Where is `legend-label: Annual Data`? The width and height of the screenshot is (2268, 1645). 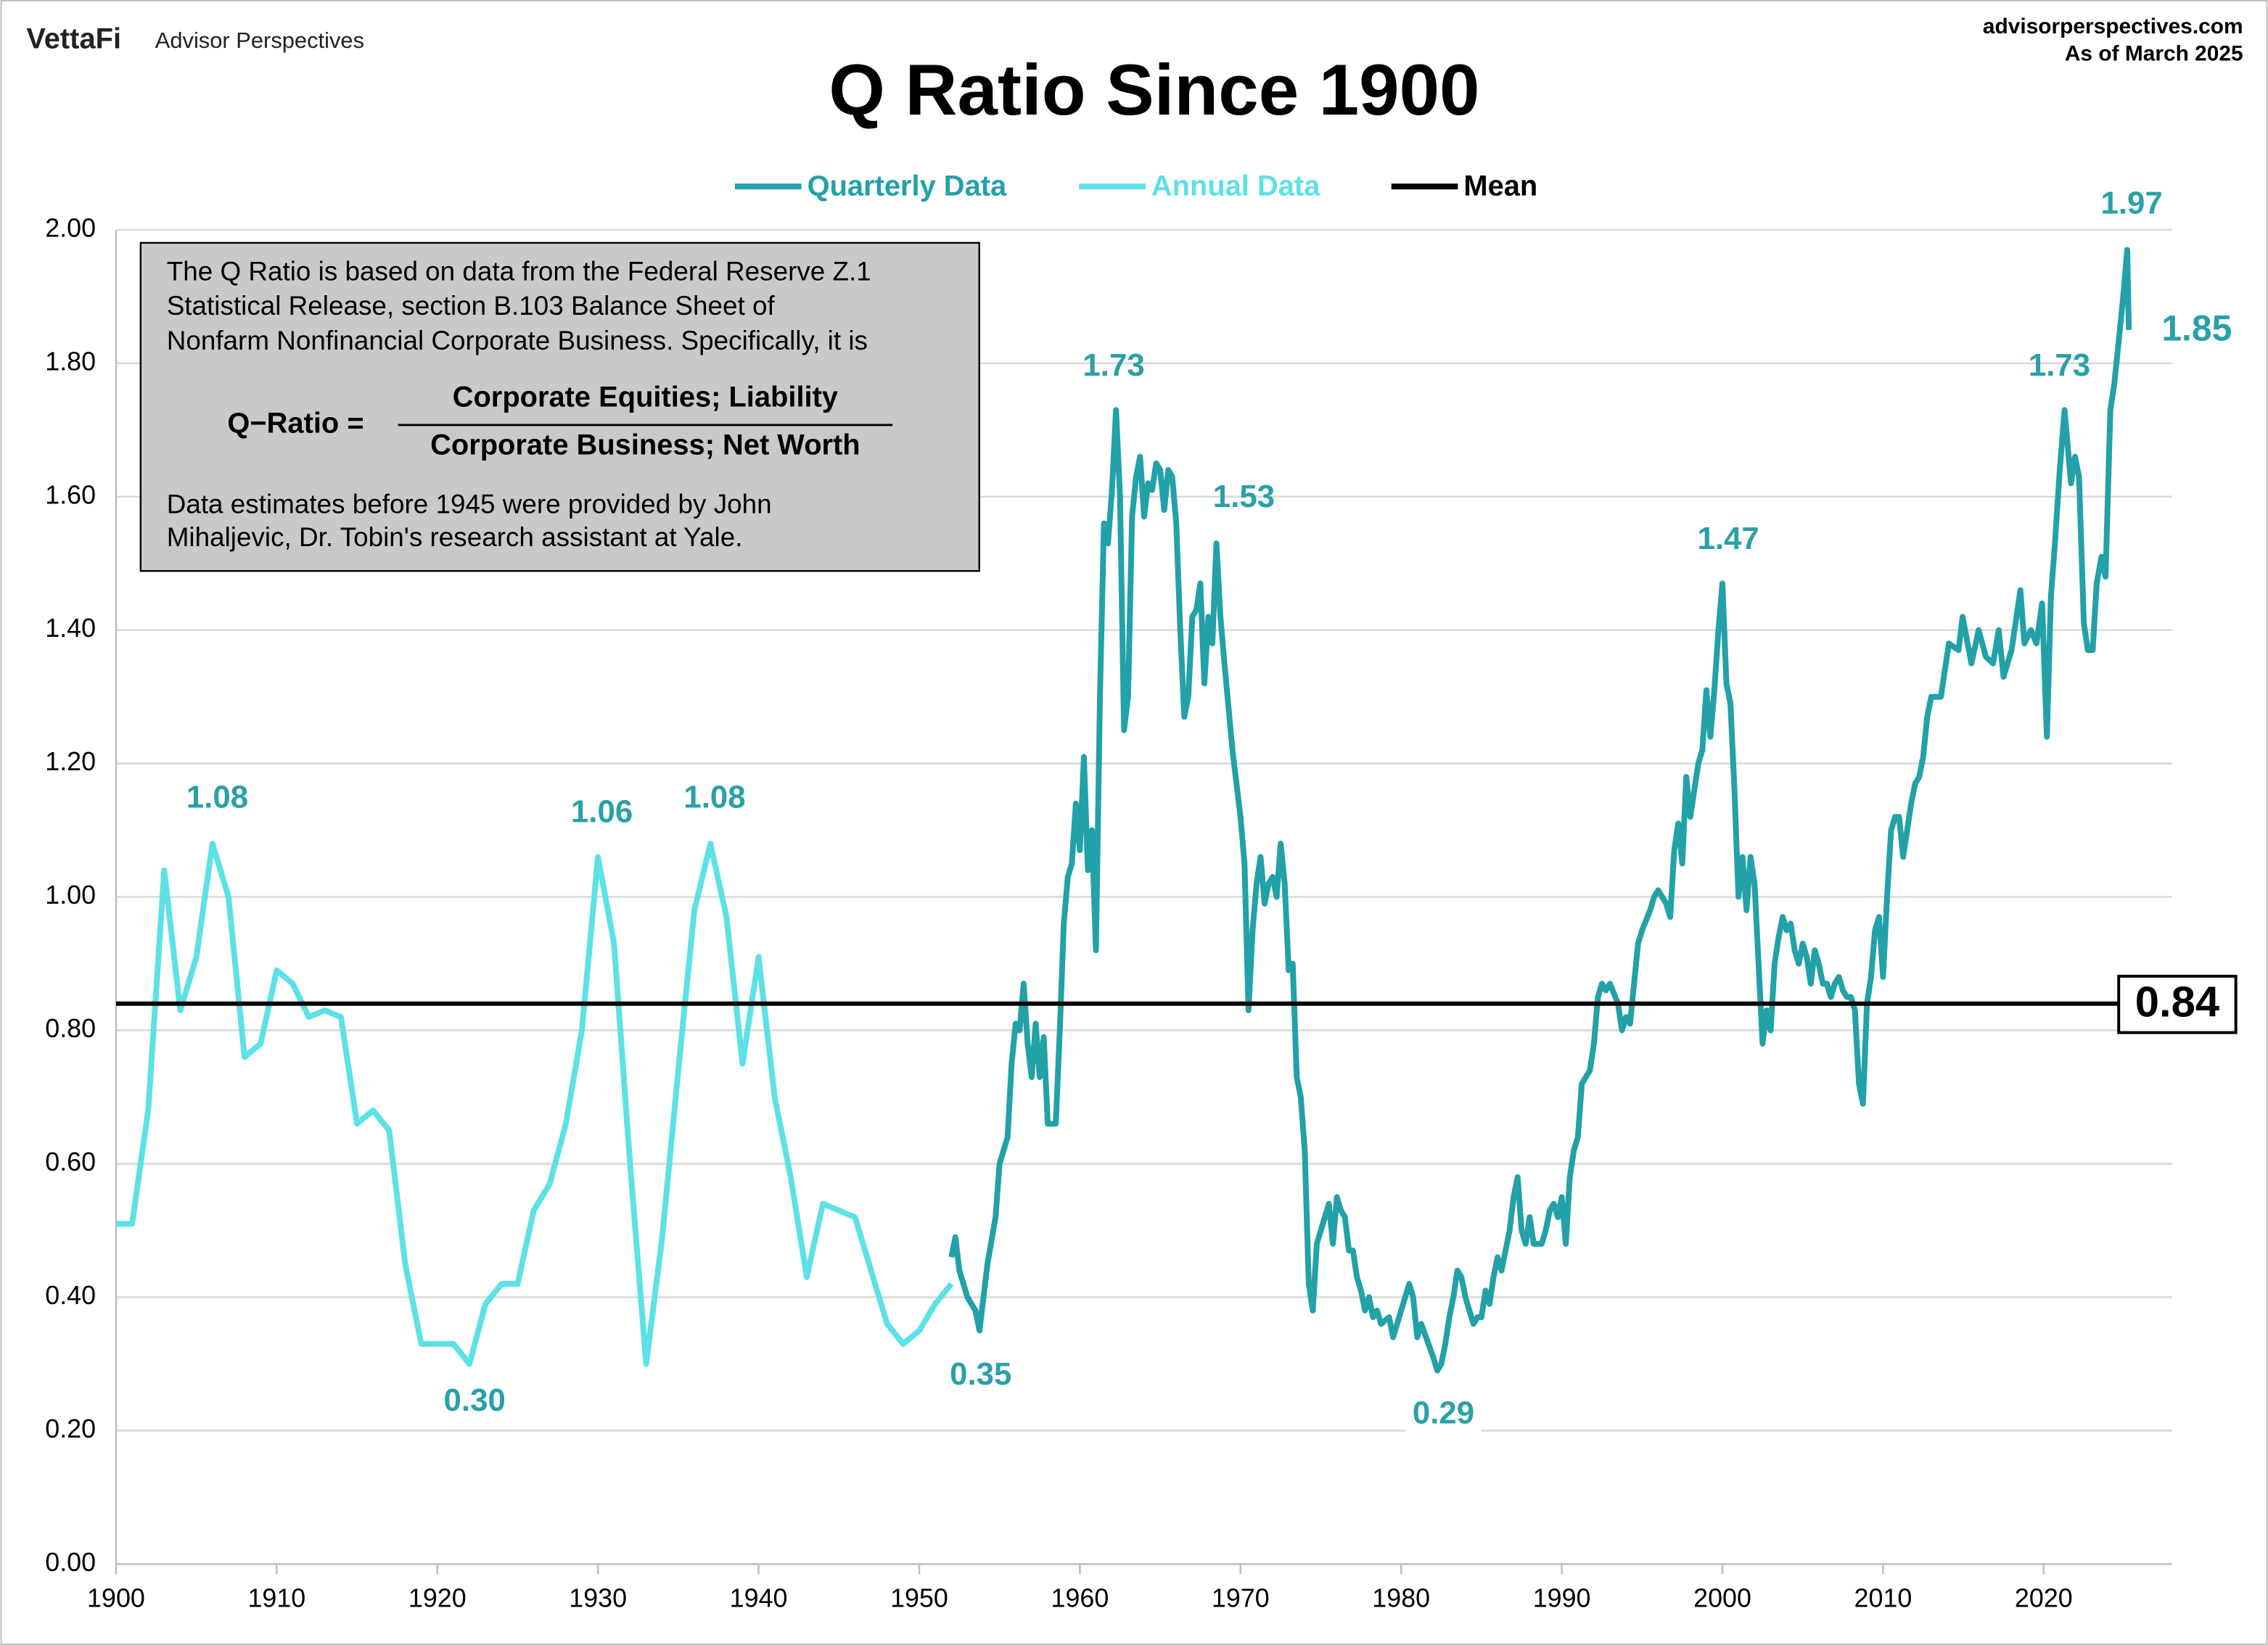 legend-label: Annual Data is located at coordinates (1236, 186).